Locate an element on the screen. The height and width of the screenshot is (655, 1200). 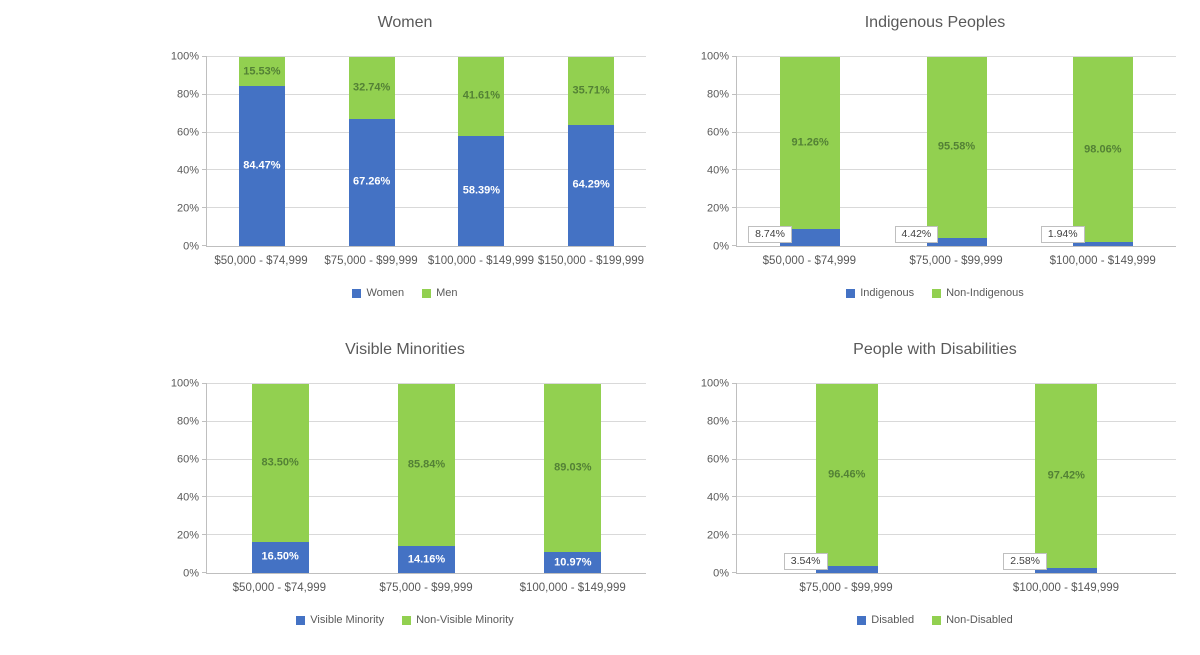
segment-disabled is located at coordinates (846, 569).